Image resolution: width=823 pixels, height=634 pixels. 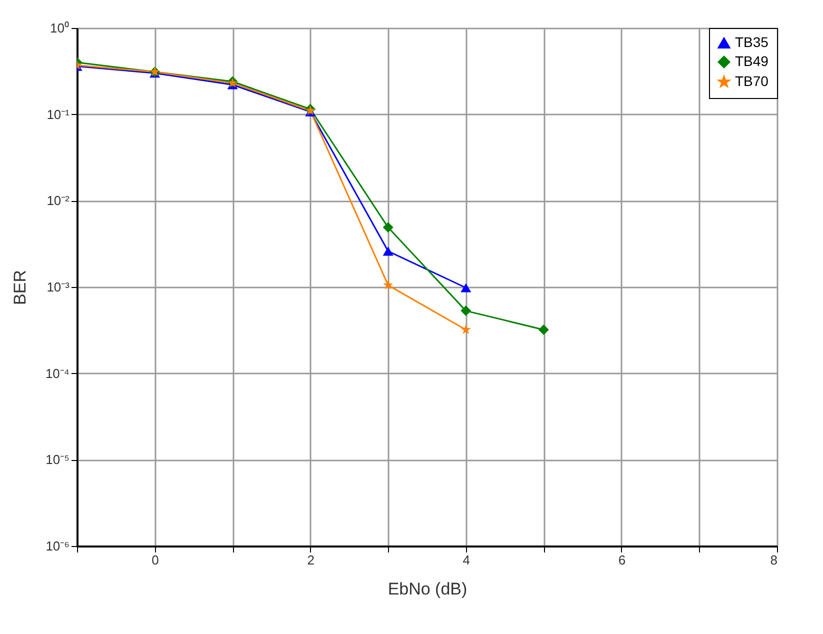 I want to click on y-tick-label: 10⁻⁴, so click(x=57, y=373).